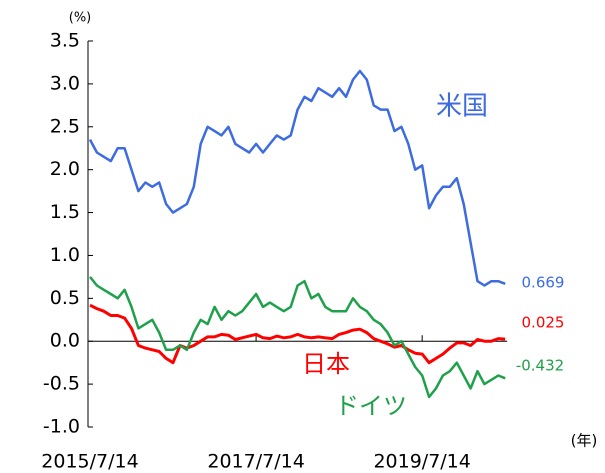 The width and height of the screenshot is (605, 473). I want to click on y-tick-label: 2.0, so click(65, 169).